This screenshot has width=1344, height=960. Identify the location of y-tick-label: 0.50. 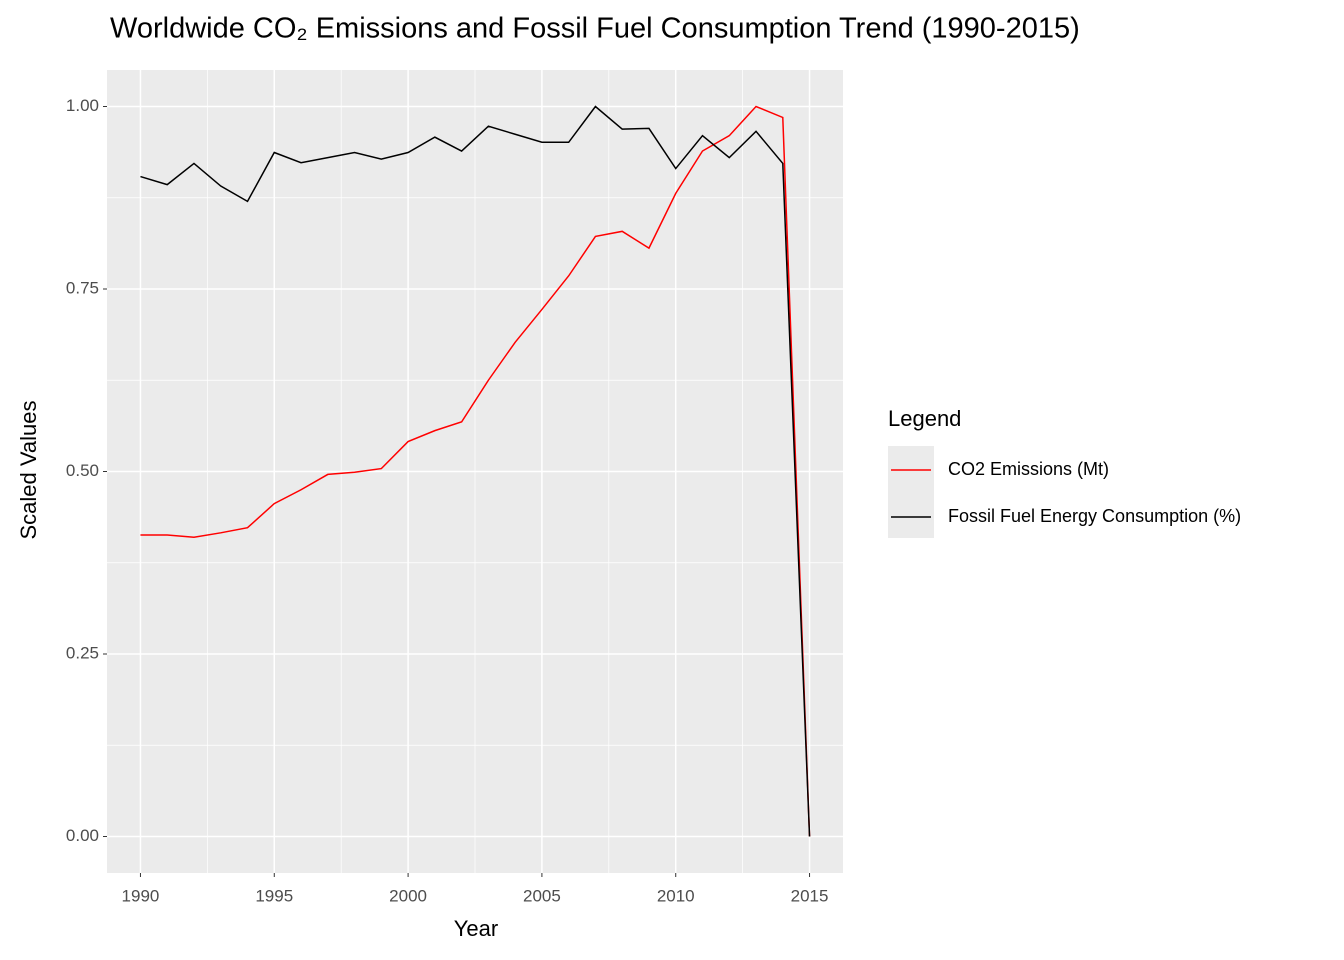
(82, 470).